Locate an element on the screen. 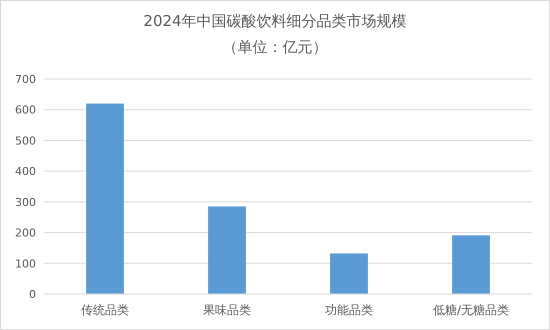  y-tick-label: 300 is located at coordinates (25, 202).